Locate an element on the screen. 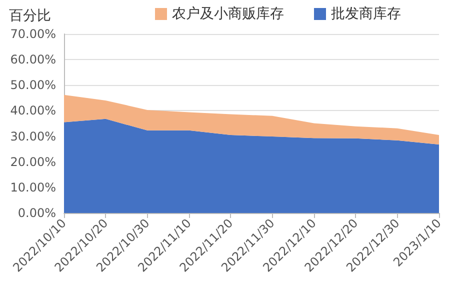 This screenshot has width=453, height=301. y-tick-label: 30.00% is located at coordinates (33, 136).